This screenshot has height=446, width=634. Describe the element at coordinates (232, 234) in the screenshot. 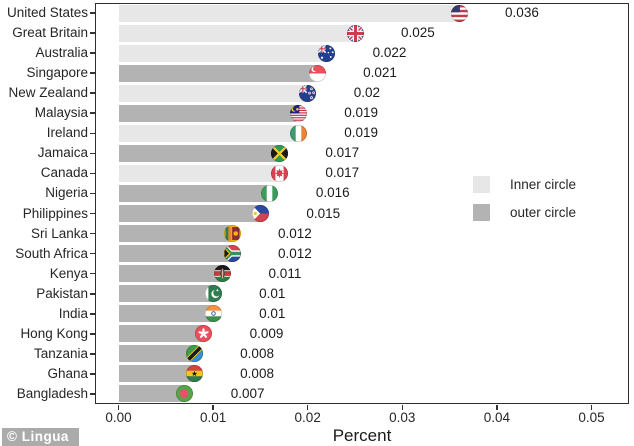

I see `sri-lanka-flag-icon` at that location.